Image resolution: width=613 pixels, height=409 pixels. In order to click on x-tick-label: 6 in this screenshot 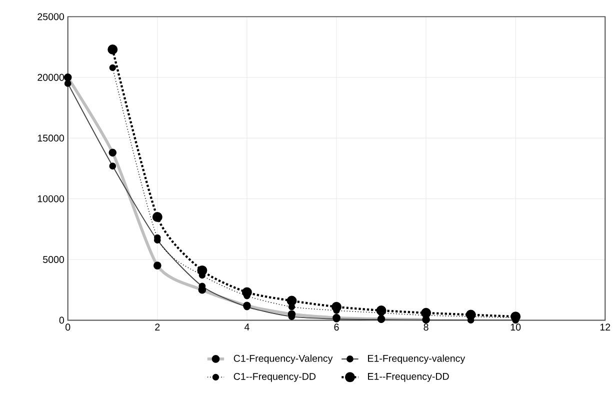, I will do `click(336, 327)`.